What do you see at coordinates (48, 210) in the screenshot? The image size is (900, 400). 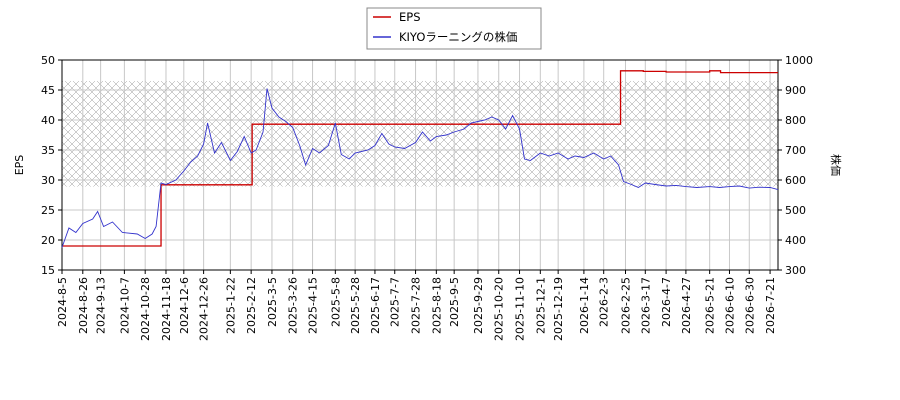 I see `left-tick-label: 25` at bounding box center [48, 210].